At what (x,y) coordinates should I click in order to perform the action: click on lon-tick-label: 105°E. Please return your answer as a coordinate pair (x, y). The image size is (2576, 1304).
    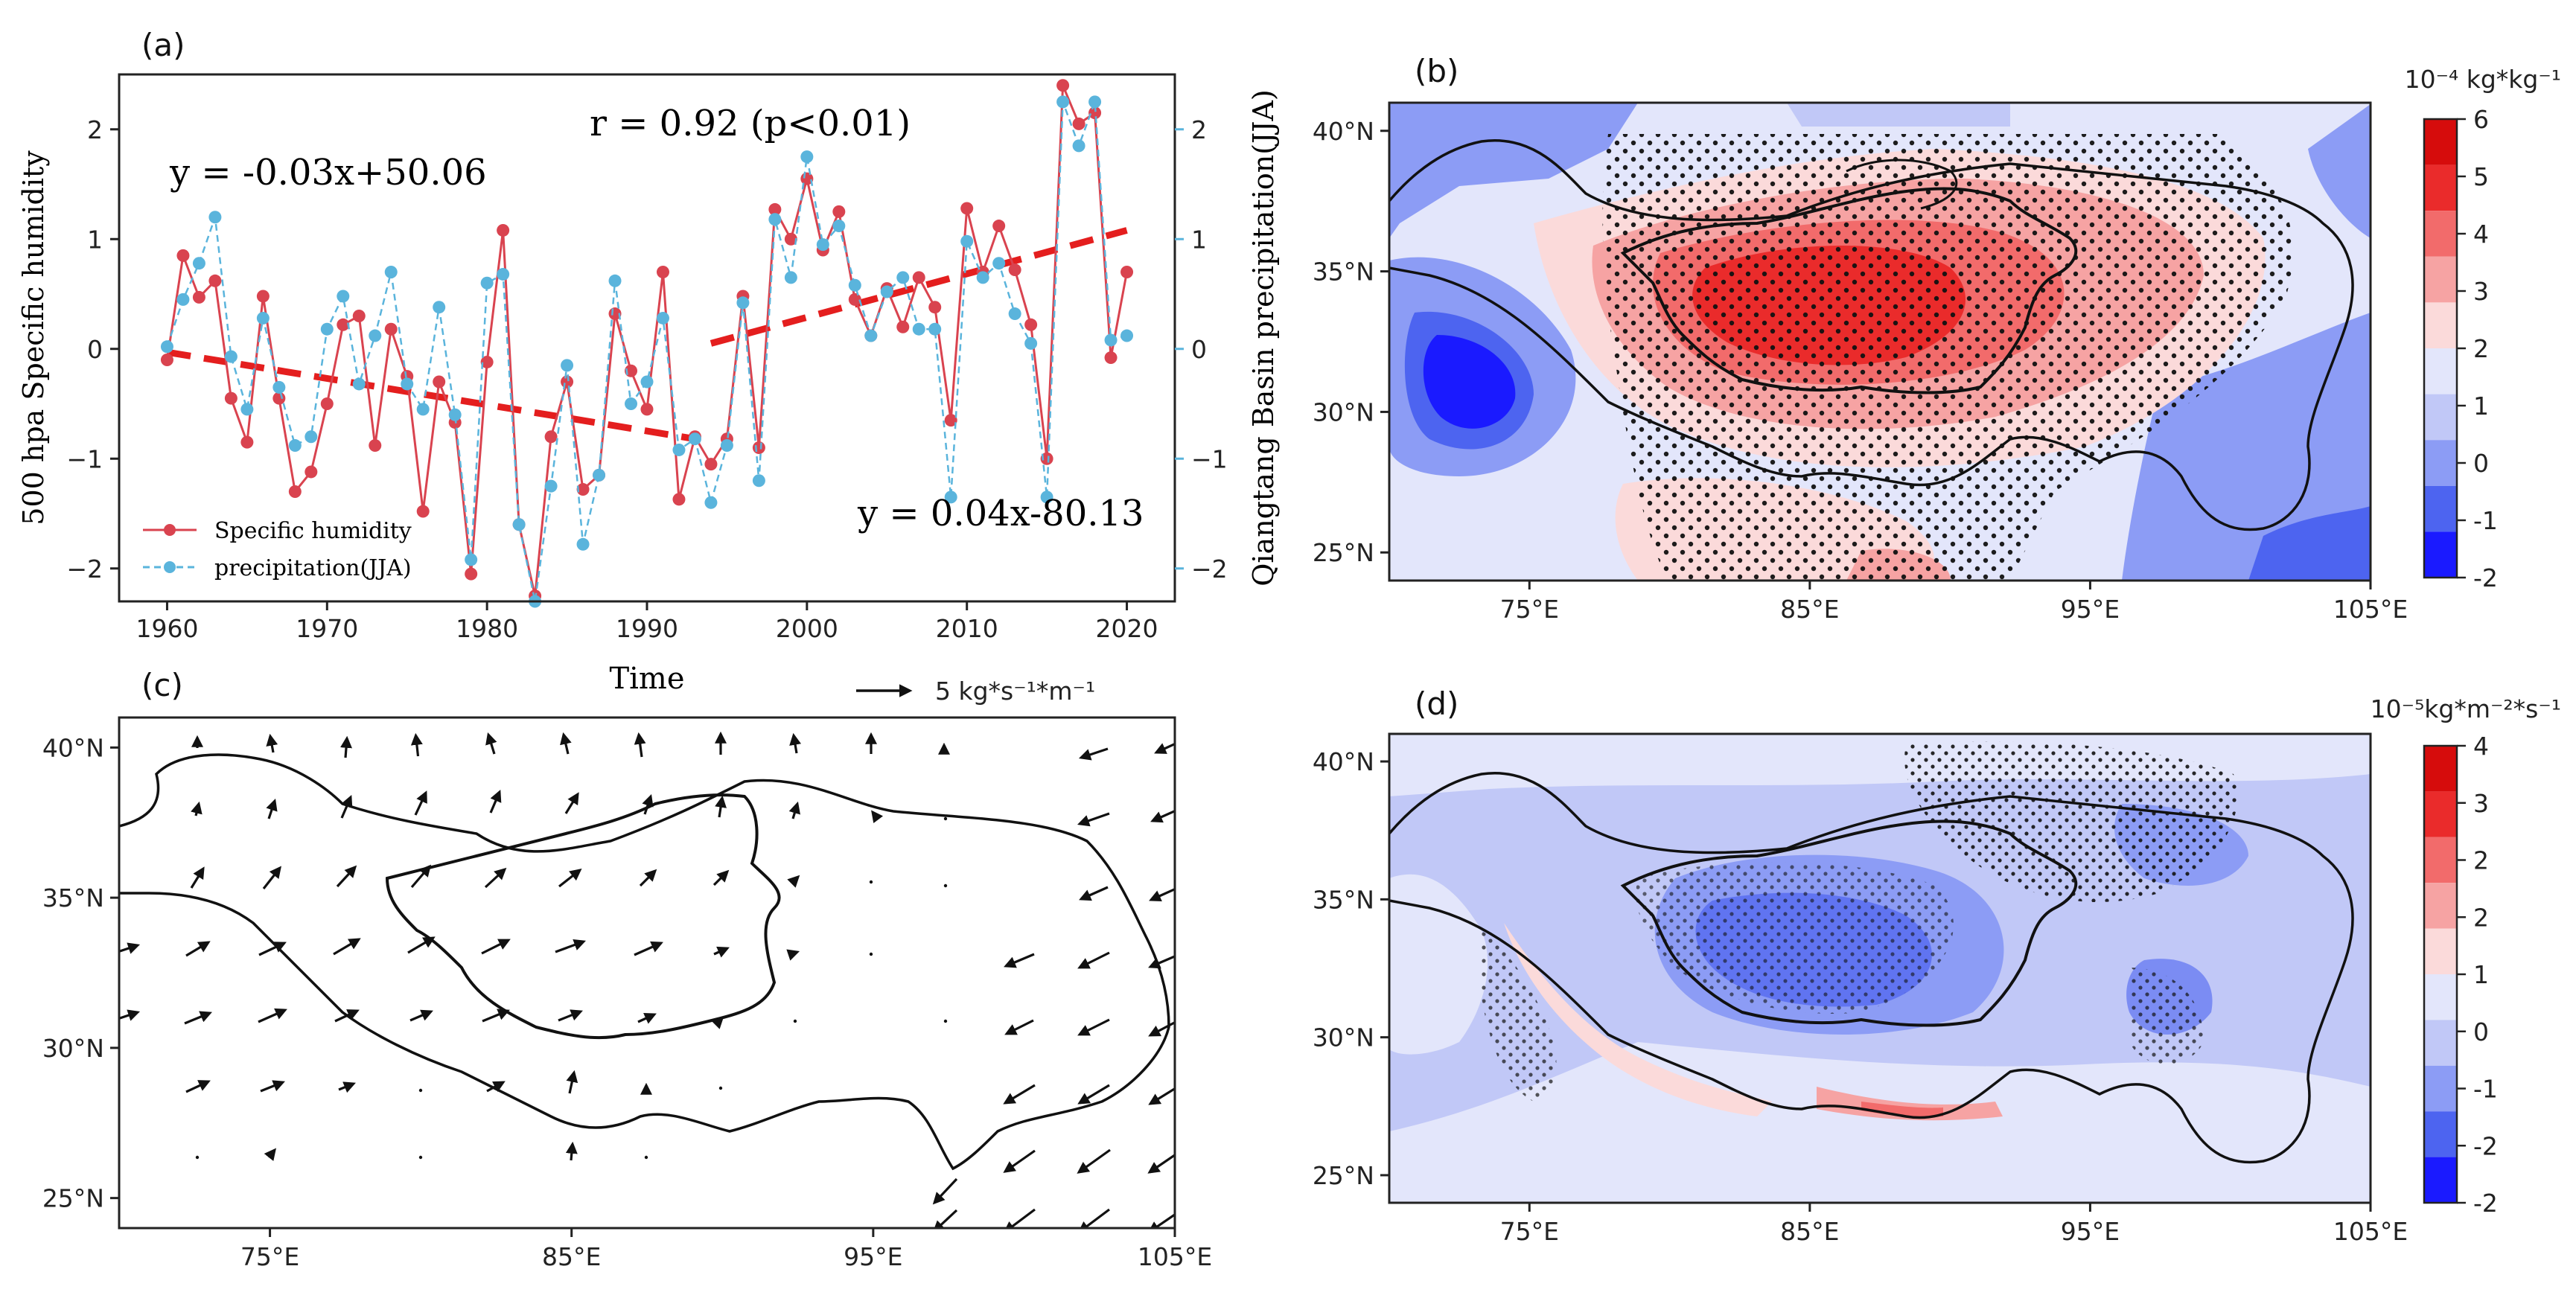
    Looking at the image, I should click on (1175, 1256).